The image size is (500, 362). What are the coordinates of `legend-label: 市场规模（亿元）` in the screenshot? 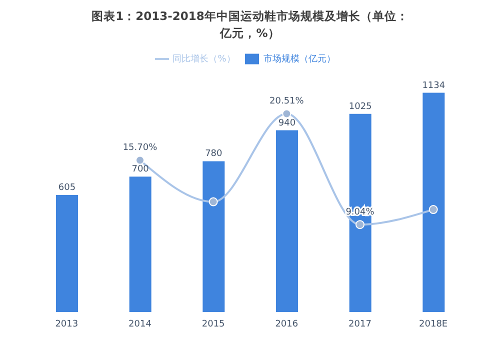 It's located at (299, 59).